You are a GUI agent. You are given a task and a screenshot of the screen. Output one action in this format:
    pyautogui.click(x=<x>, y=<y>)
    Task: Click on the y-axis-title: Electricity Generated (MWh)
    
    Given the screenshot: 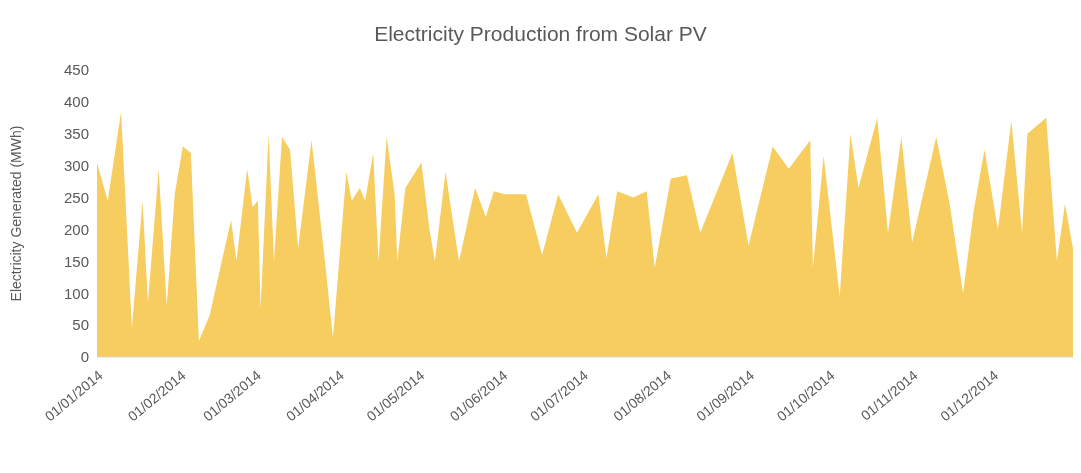 What is the action you would take?
    pyautogui.click(x=15, y=213)
    